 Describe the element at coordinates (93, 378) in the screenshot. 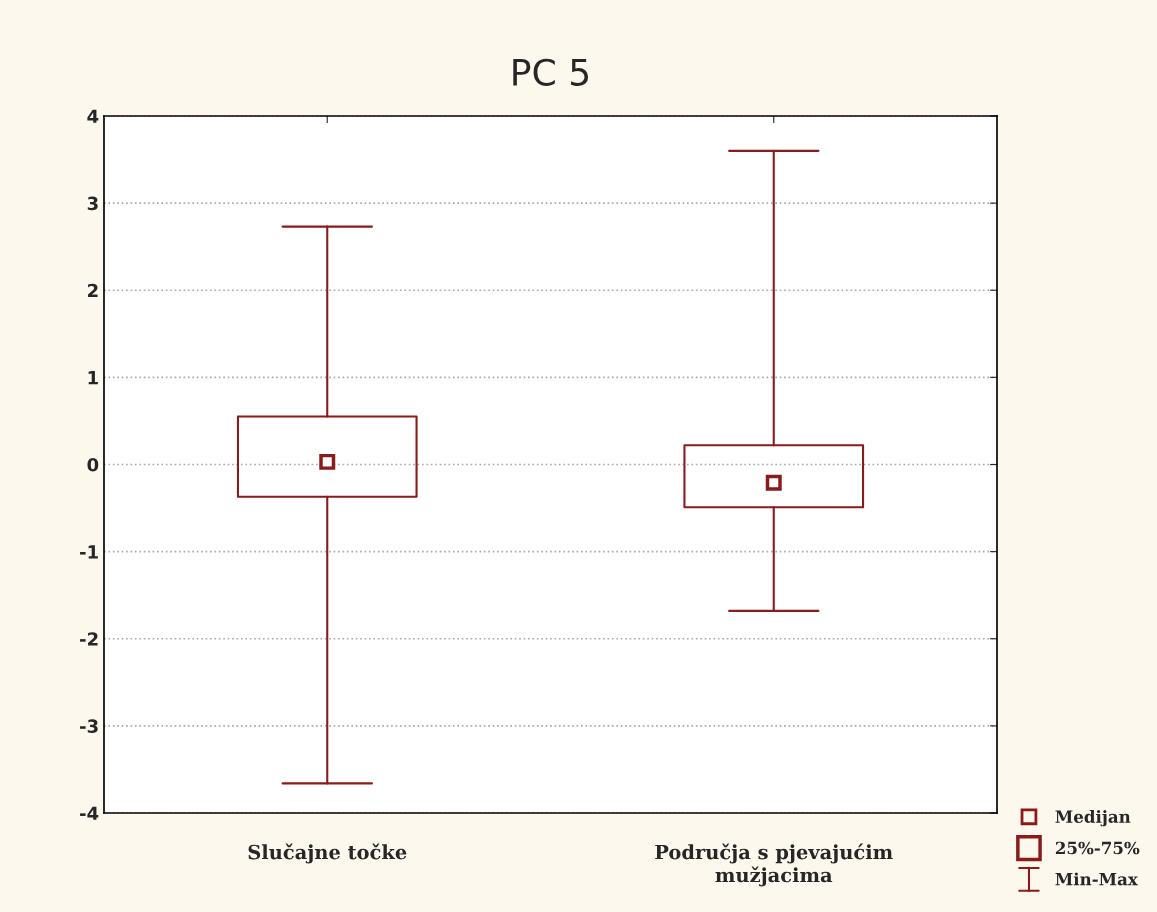

I see `y-tick-label: 1` at that location.